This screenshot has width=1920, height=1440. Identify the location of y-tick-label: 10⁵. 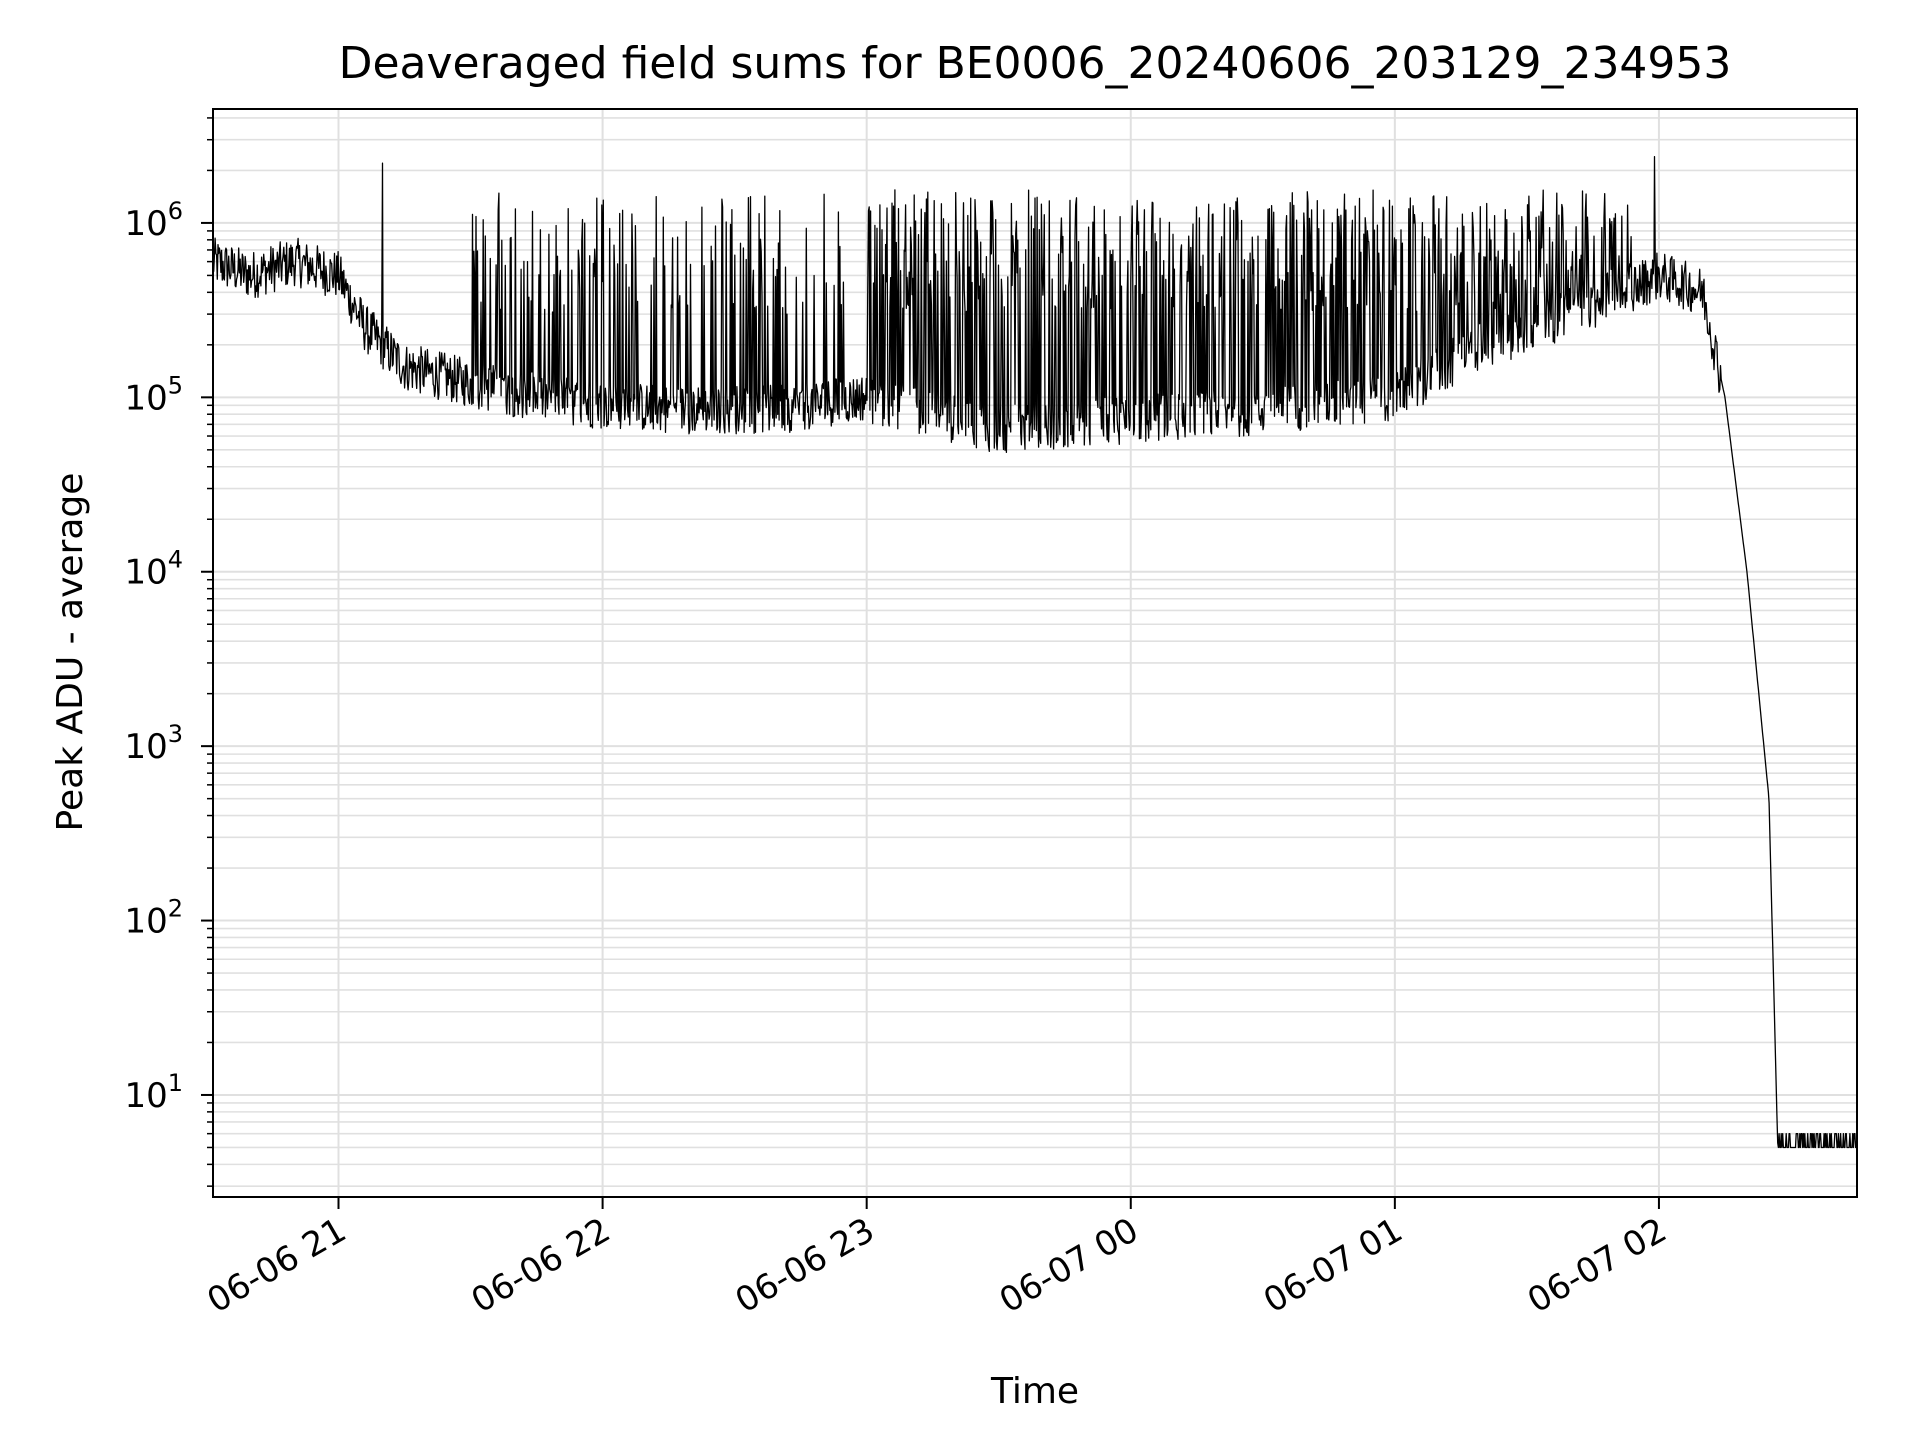
(153, 394).